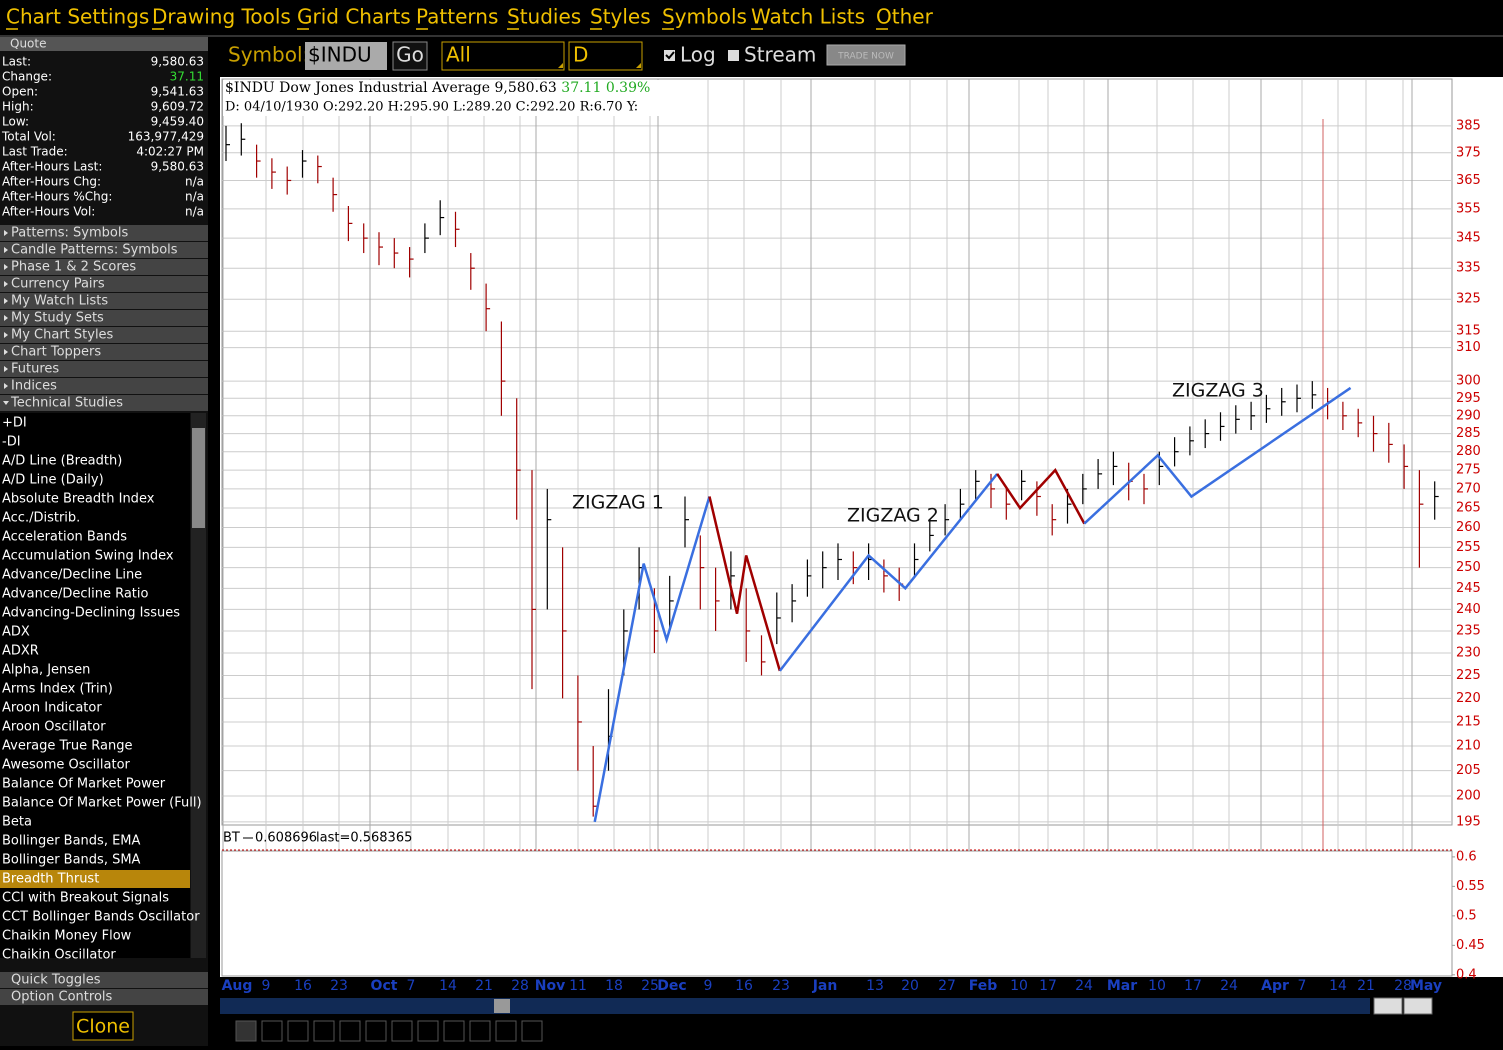 The height and width of the screenshot is (1050, 1503). Describe the element at coordinates (550, 986) in the screenshot. I see `x-tick-label: Nov` at that location.